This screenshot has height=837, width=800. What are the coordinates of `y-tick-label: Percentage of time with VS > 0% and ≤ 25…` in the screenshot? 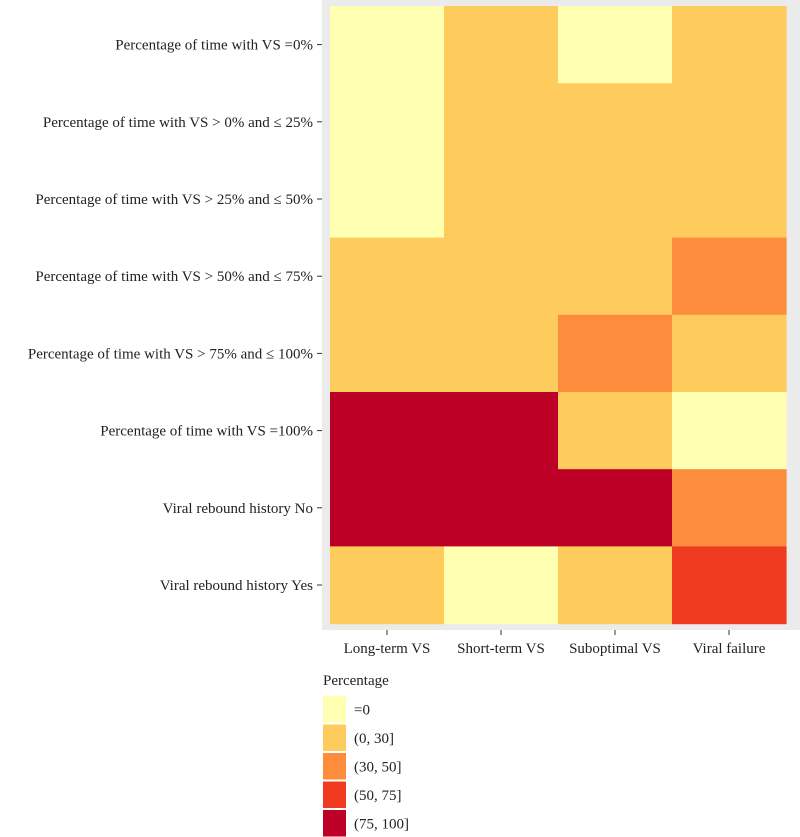 It's located at (178, 123).